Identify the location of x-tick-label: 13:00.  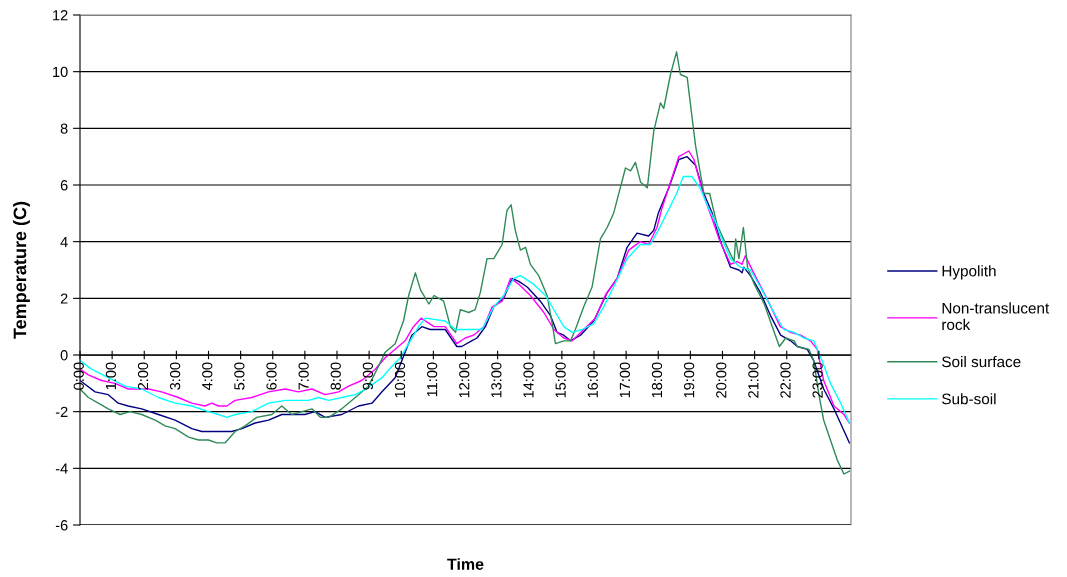
(496, 380).